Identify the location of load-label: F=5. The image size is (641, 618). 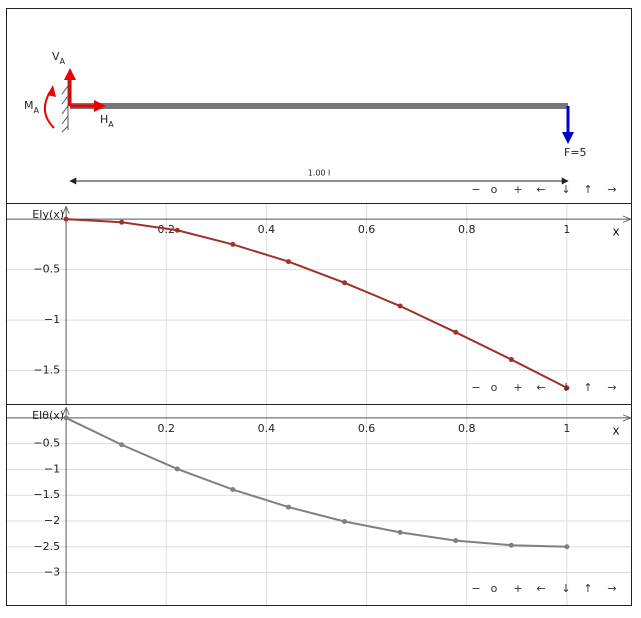
(575, 152).